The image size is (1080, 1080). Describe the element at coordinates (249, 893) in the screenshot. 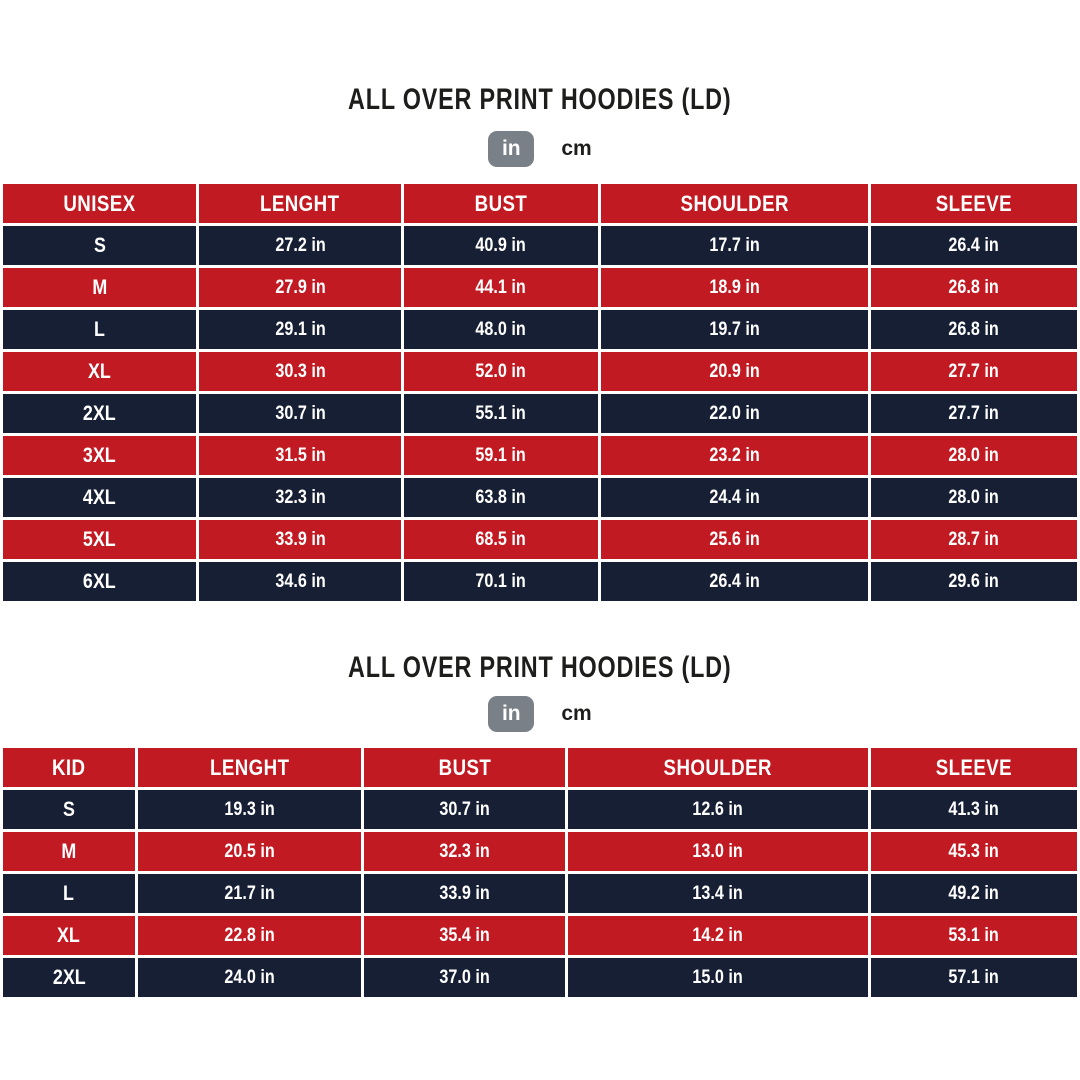

I see `value-cell: 21.7 in` at that location.